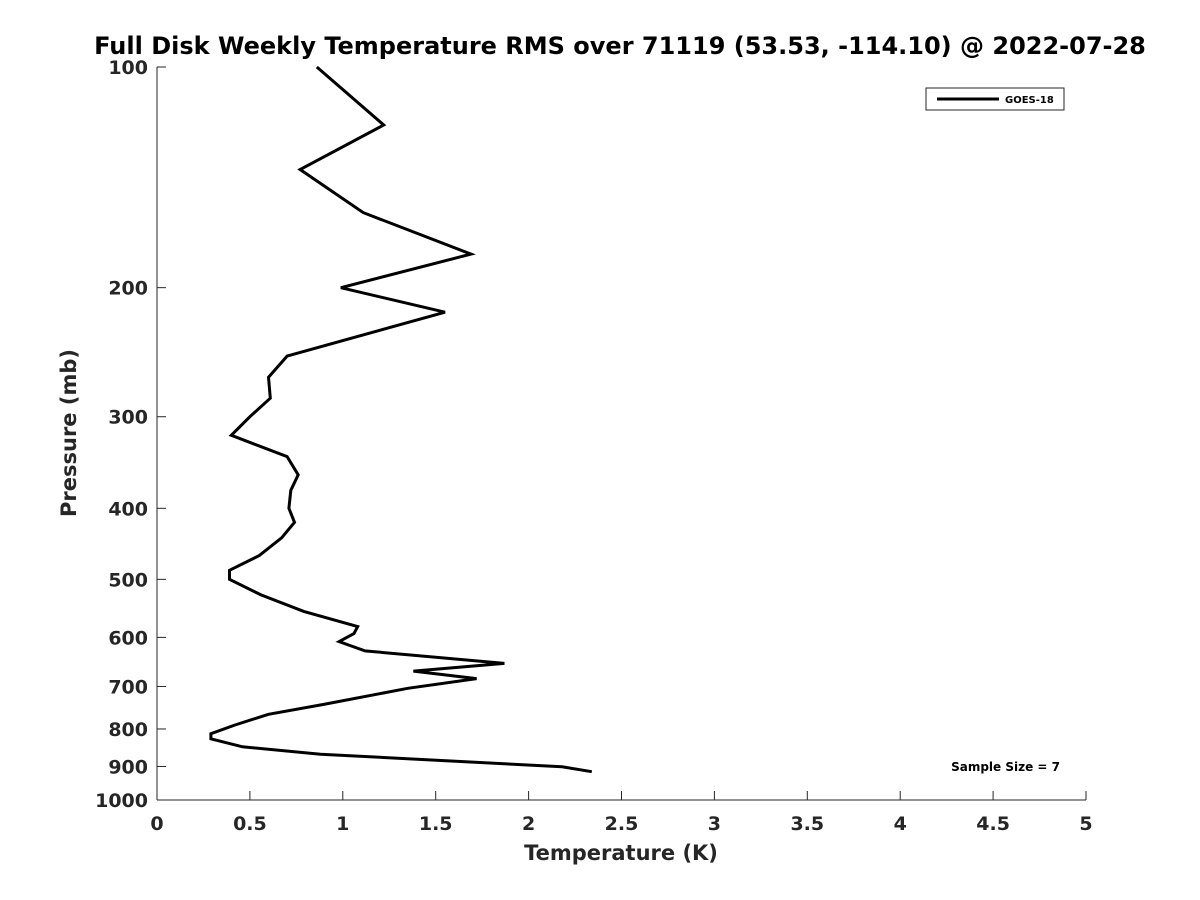 The width and height of the screenshot is (1200, 900). Describe the element at coordinates (128, 767) in the screenshot. I see `y-tick-label: 900` at that location.